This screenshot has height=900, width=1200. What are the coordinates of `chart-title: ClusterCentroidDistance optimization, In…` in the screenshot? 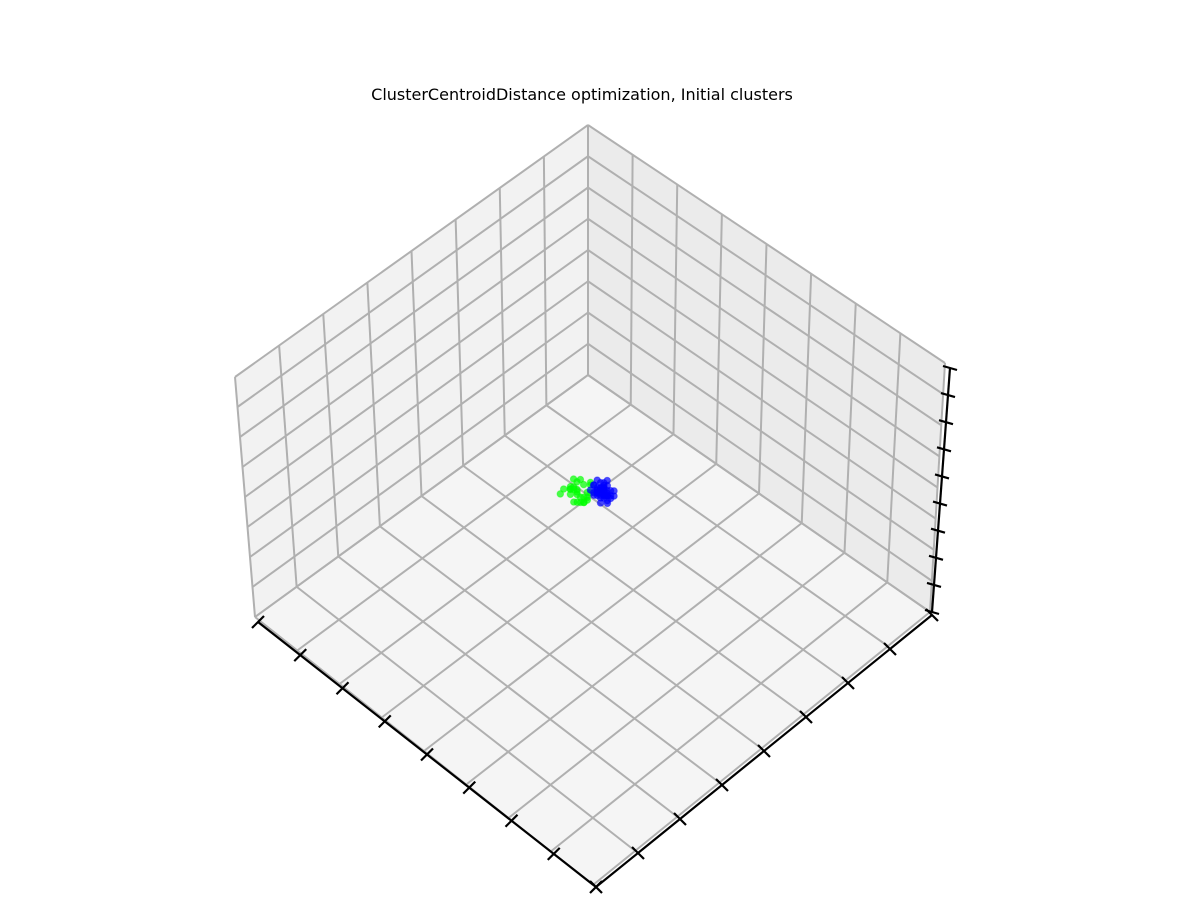 It's located at (582, 94).